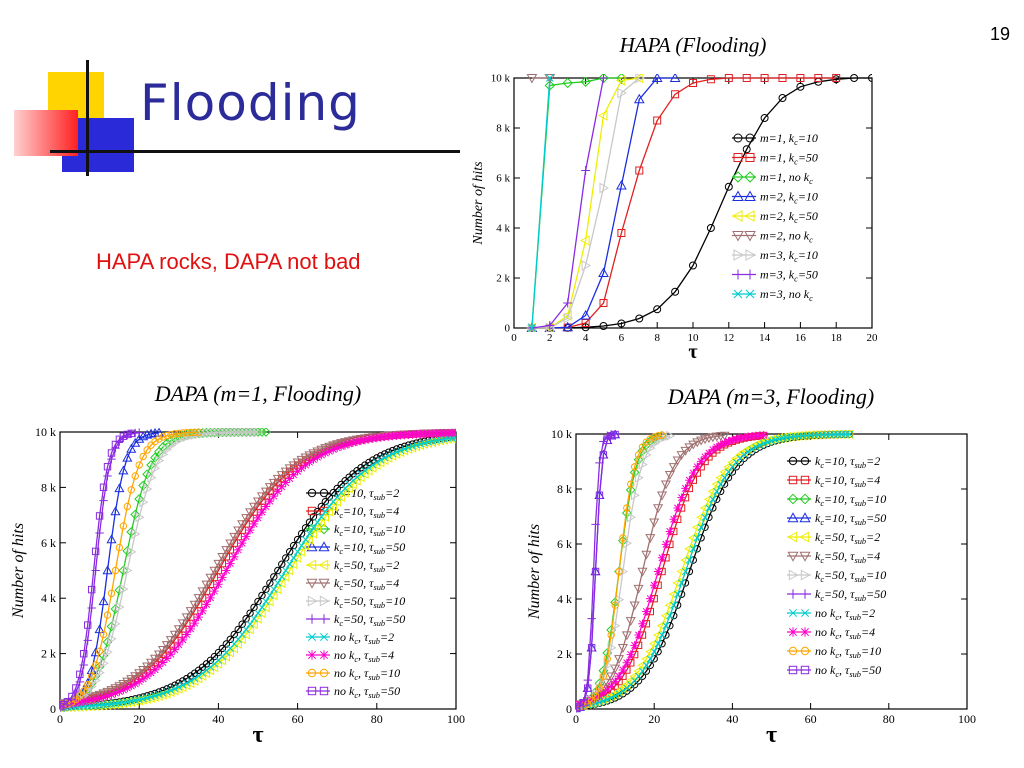 This screenshot has height=768, width=1024. I want to click on dapa3-legend-label: no kc, τsub=2, so click(845, 614).